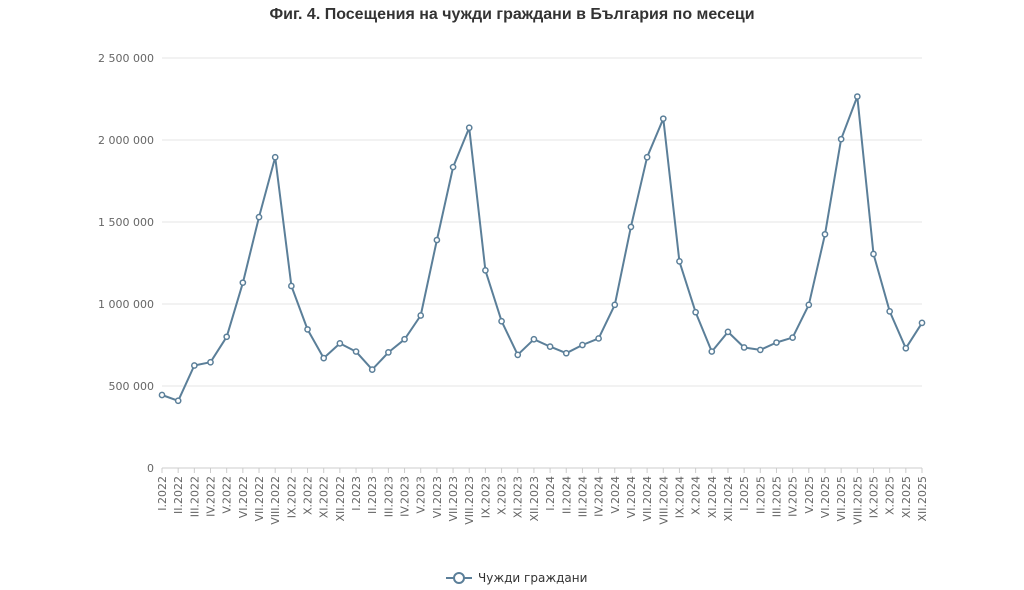  I want to click on x-tick-label: IV.2025, so click(793, 496).